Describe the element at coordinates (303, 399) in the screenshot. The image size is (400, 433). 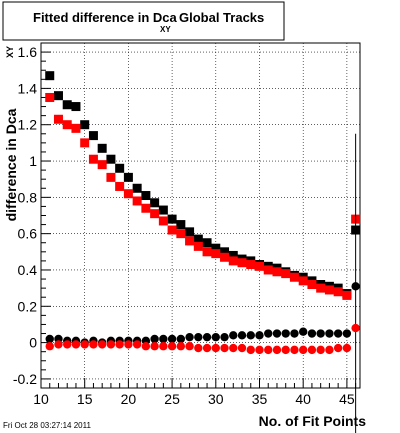
I see `x-tick-label: 40` at that location.